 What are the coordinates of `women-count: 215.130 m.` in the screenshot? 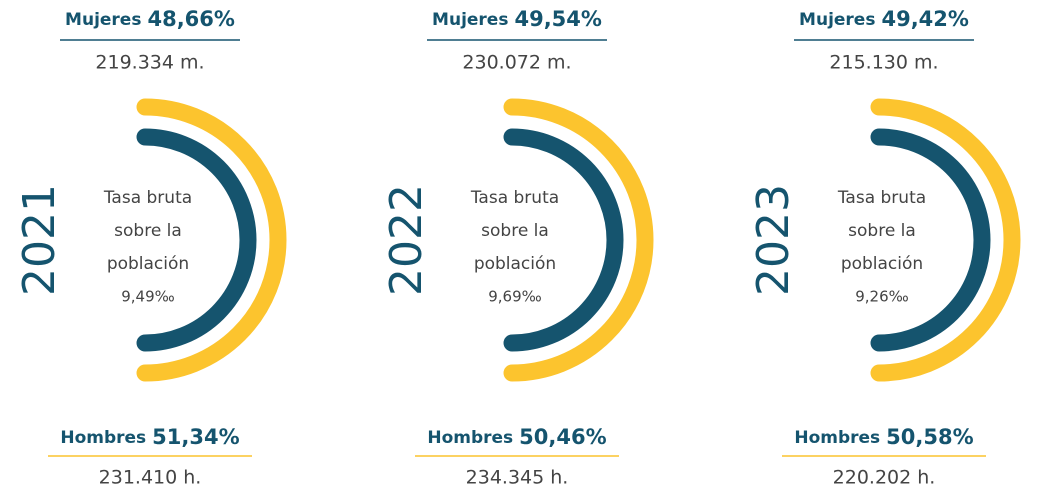 It's located at (883, 63).